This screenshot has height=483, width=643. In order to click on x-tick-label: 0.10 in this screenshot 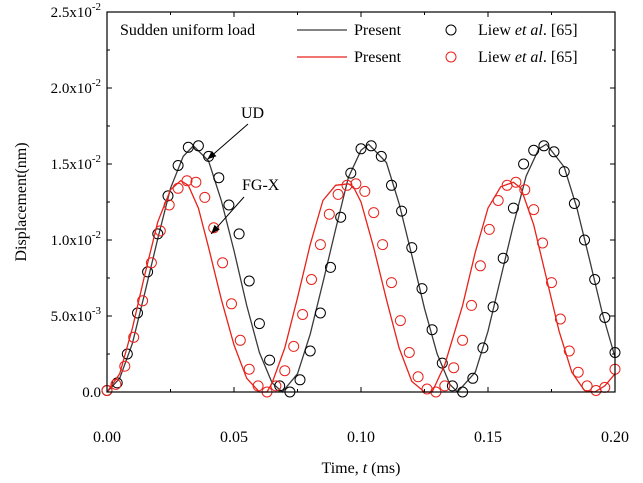, I will do `click(361, 437)`.